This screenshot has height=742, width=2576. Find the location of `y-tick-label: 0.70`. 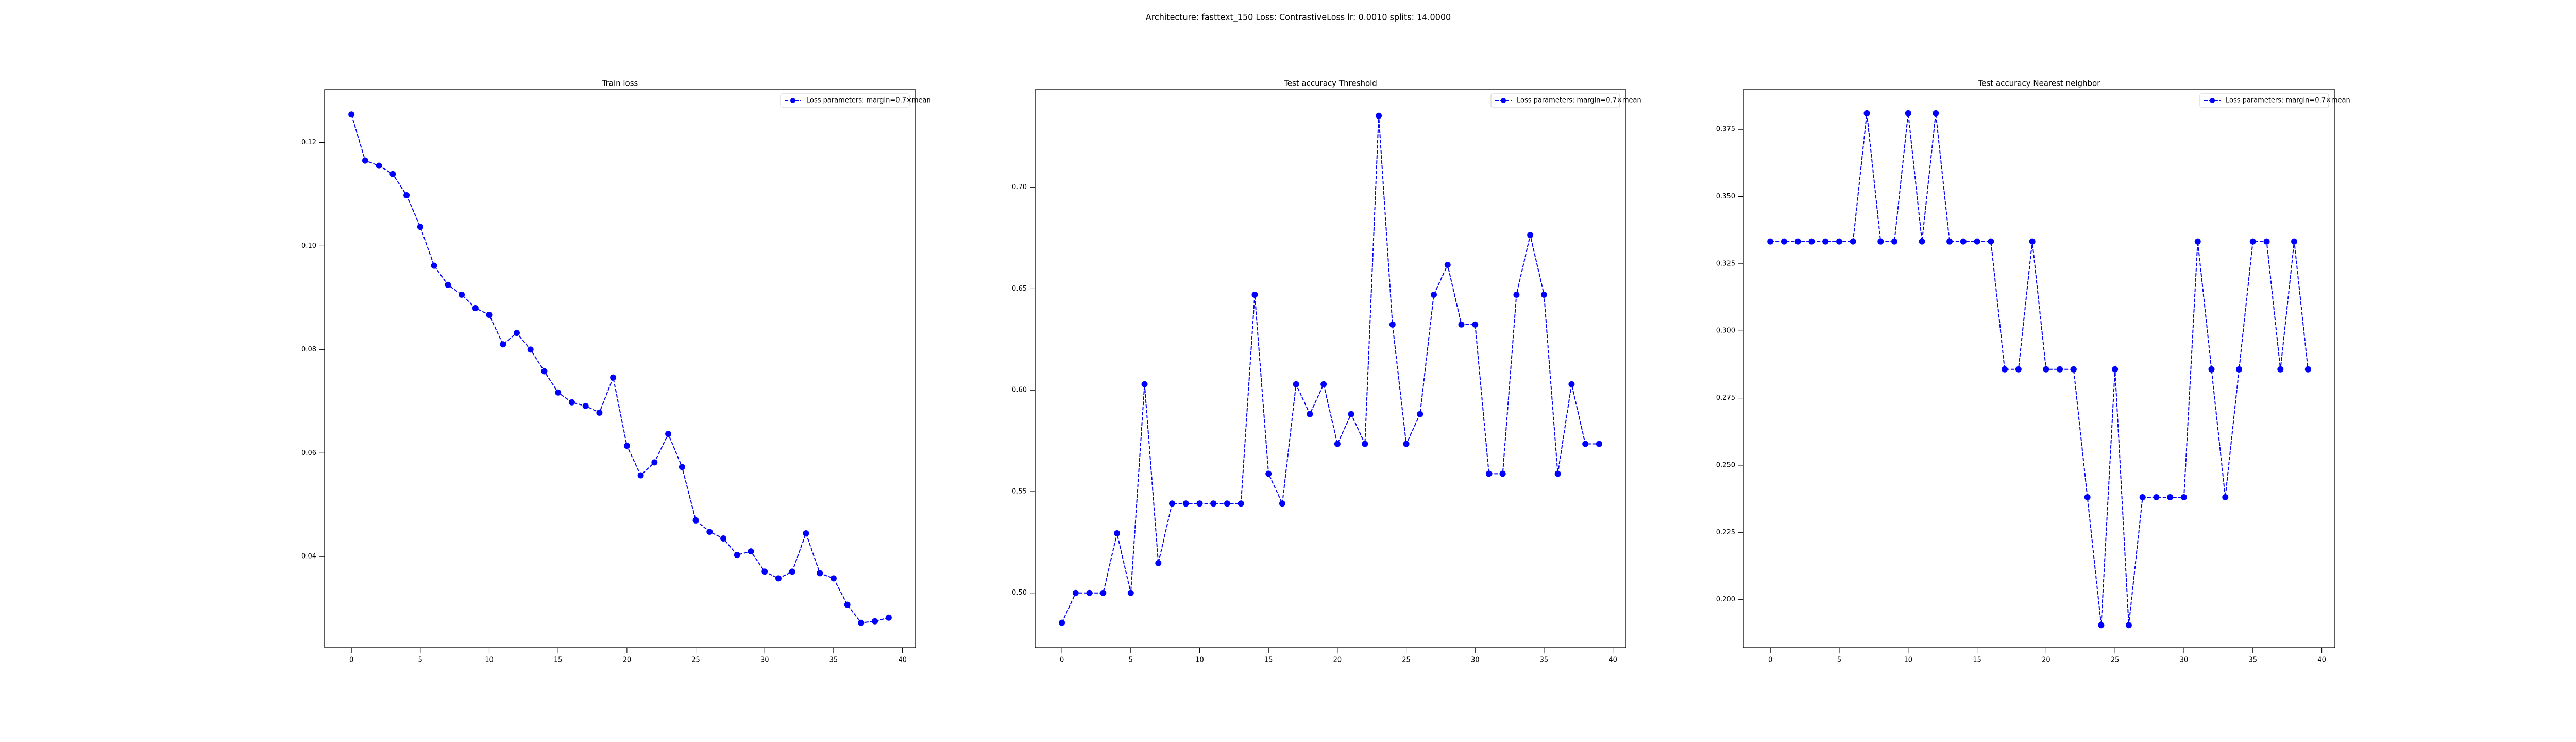

y-tick-label: 0.70 is located at coordinates (1019, 187).